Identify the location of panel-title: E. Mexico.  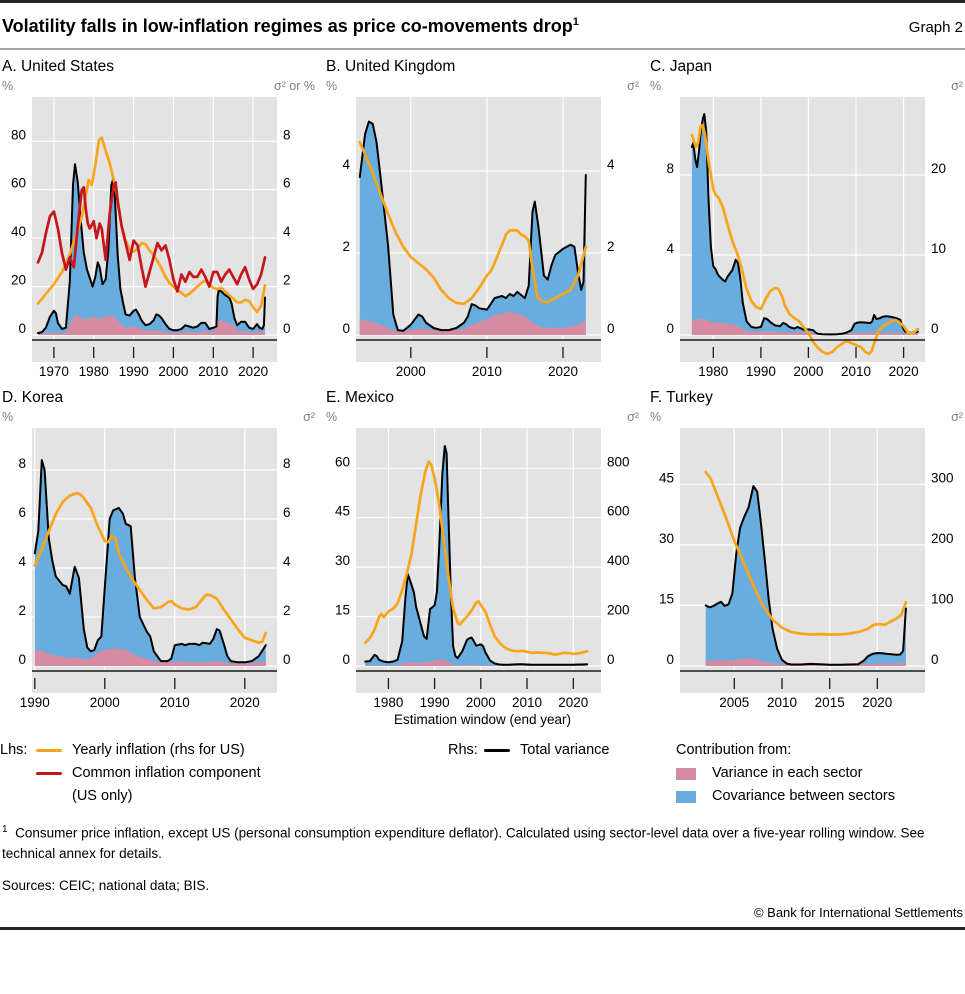
(360, 397).